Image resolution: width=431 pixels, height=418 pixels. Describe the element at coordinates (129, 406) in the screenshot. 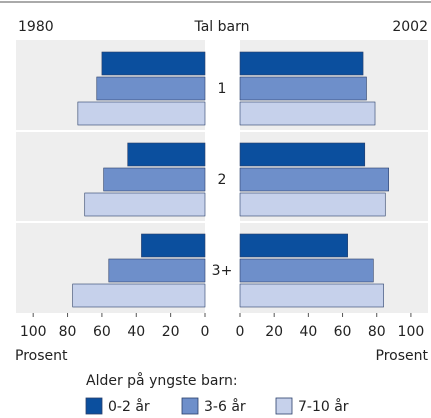

I see `legend-label: 0-2 år` at that location.